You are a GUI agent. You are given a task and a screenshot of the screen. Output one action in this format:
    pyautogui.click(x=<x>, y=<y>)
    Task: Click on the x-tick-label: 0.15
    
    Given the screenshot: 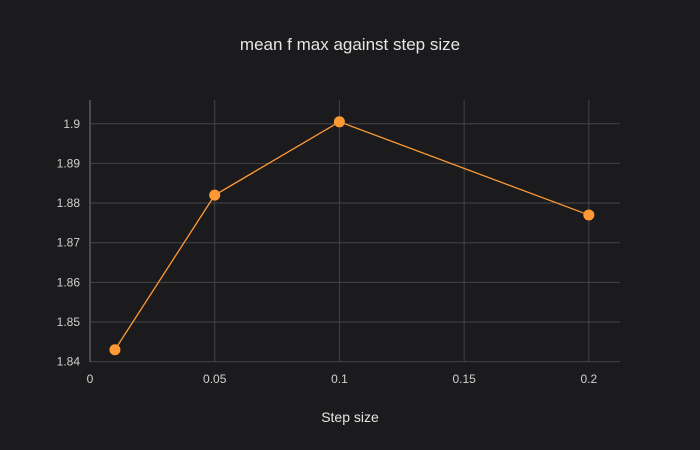 What is the action you would take?
    pyautogui.click(x=464, y=379)
    